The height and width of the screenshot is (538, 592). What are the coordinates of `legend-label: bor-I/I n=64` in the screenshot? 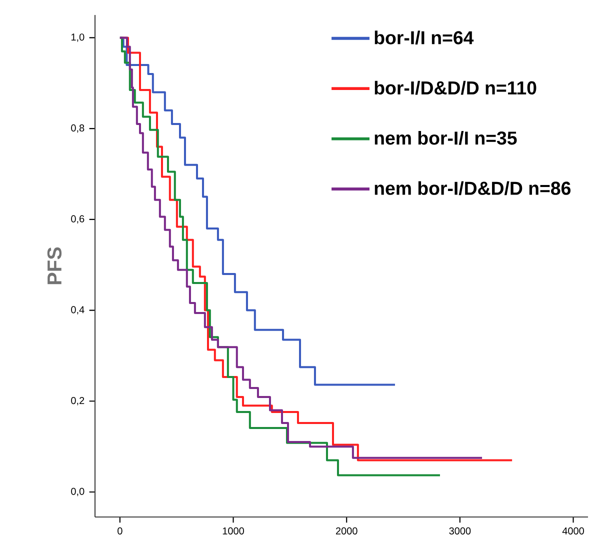 It's located at (424, 37).